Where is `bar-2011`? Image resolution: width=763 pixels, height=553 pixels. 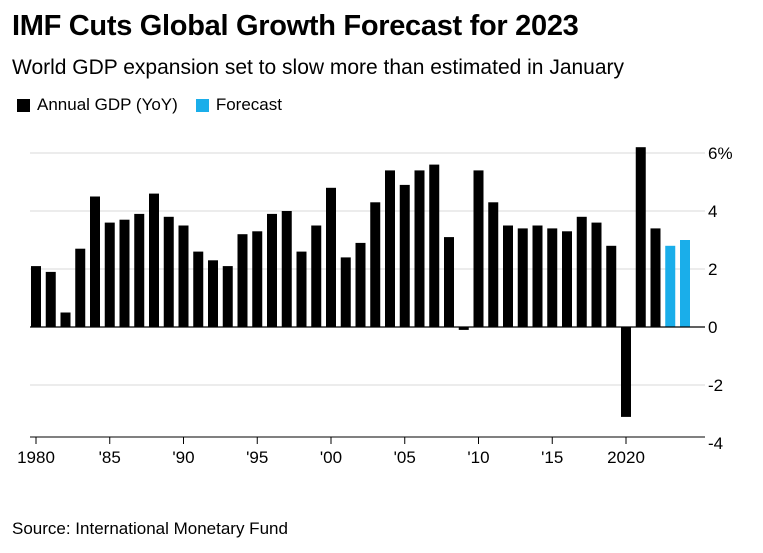 bar-2011 is located at coordinates (493, 264).